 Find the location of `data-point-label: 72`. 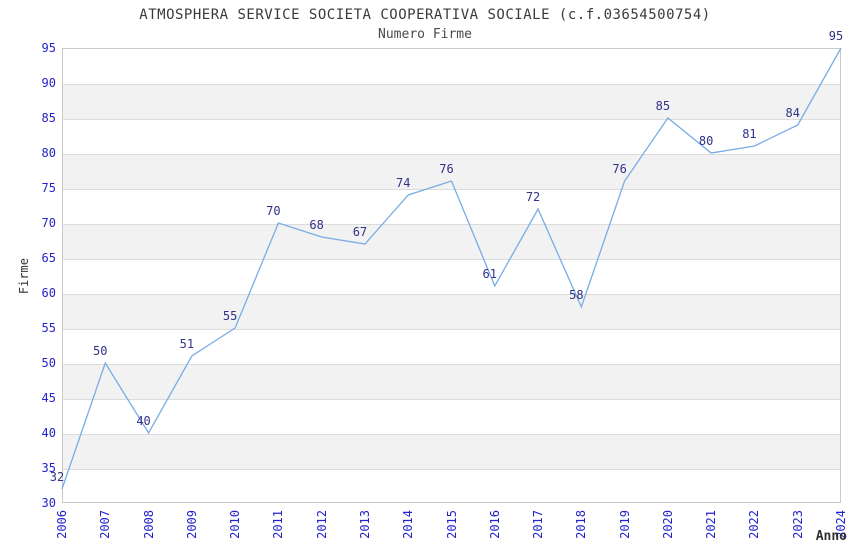

data-point-label: 72 is located at coordinates (533, 197).